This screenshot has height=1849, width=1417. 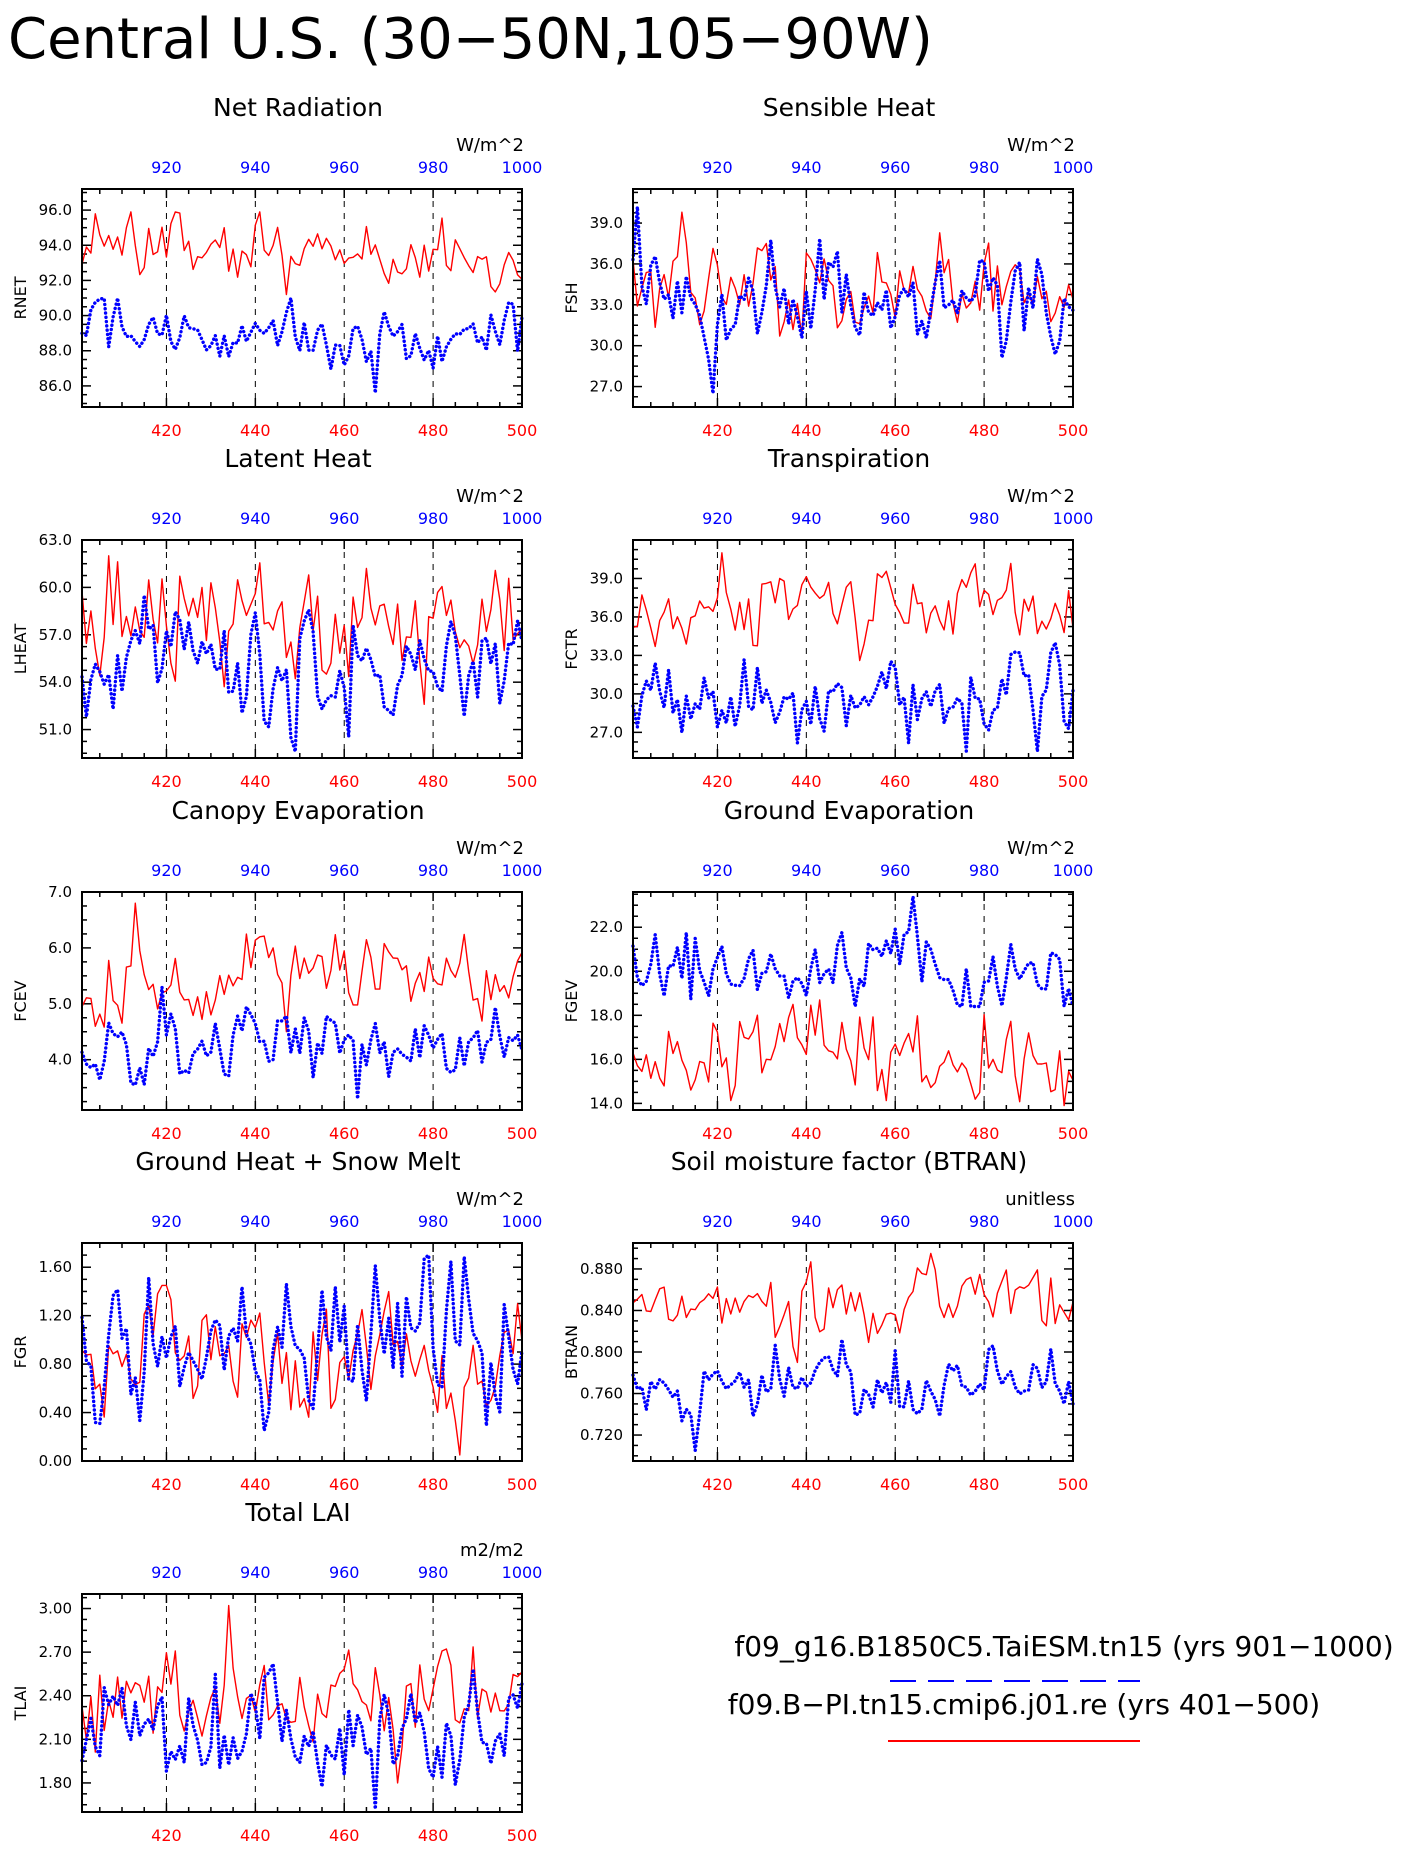 What do you see at coordinates (55, 730) in the screenshot?
I see `y-tick-label: 51.0` at bounding box center [55, 730].